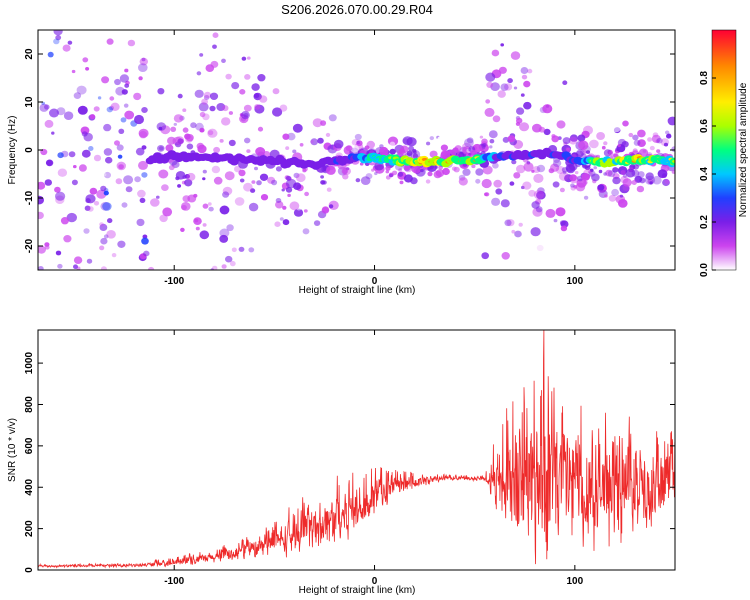 The width and height of the screenshot is (750, 600). Describe the element at coordinates (174, 581) in the screenshot. I see `snr-x-tick-label: -100` at that location.